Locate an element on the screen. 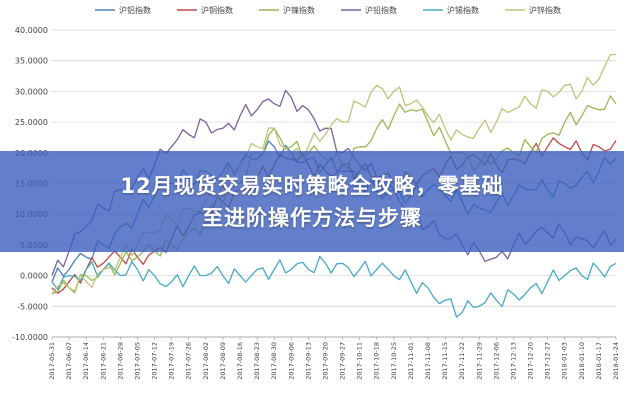 This screenshot has width=624, height=400. y-tick-label: 40.0000 is located at coordinates (31, 30).